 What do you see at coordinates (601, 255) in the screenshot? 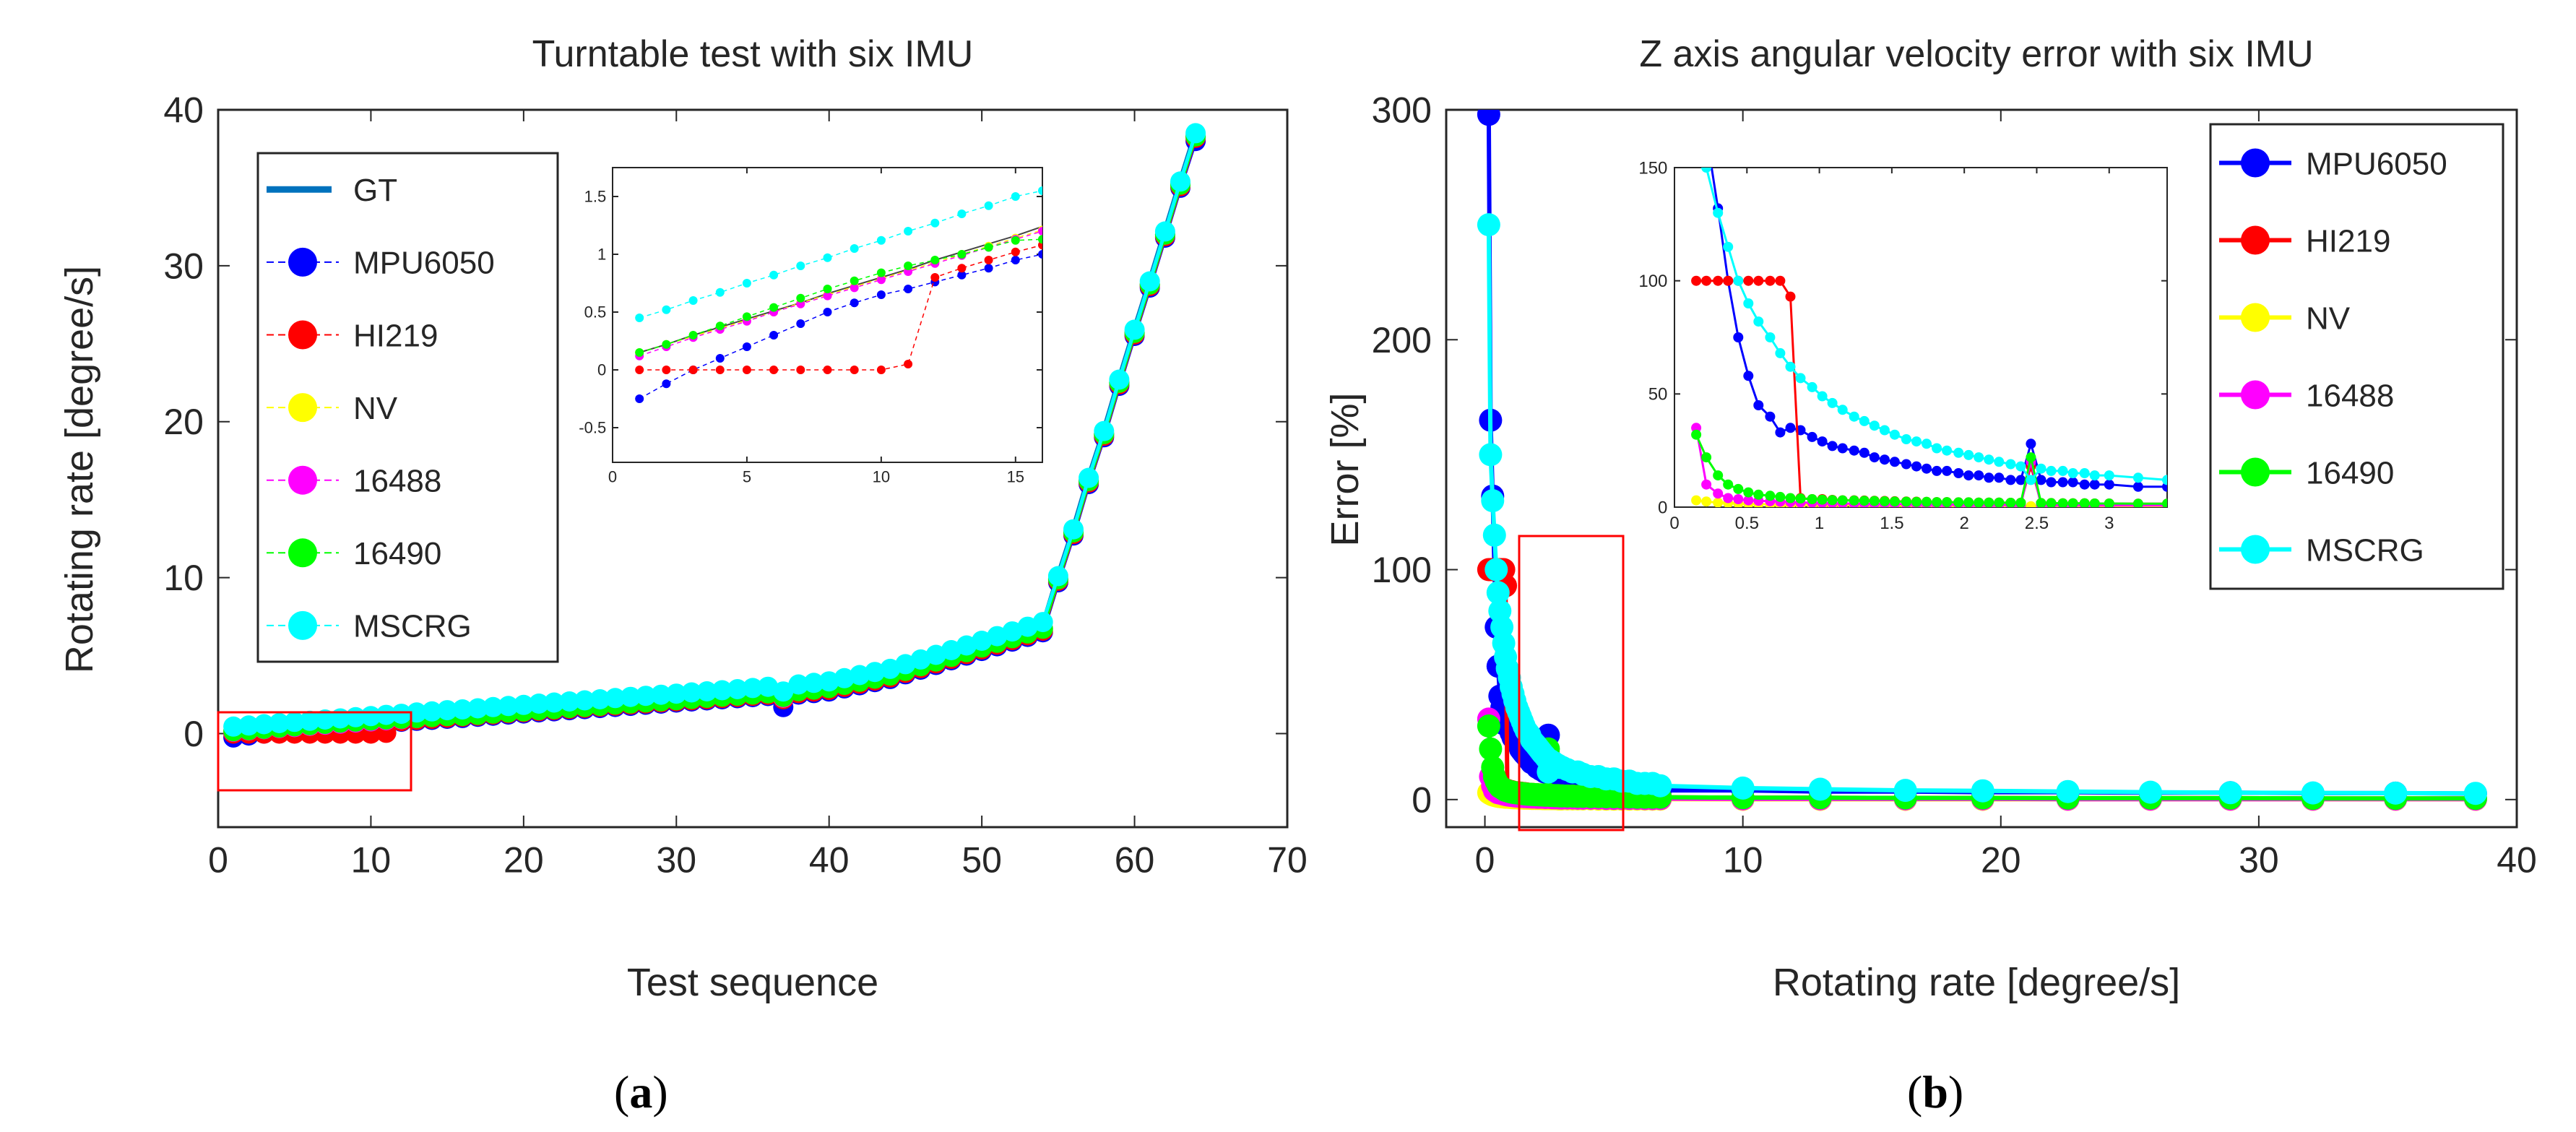
I see `ai-ytick-label: 1` at bounding box center [601, 255].